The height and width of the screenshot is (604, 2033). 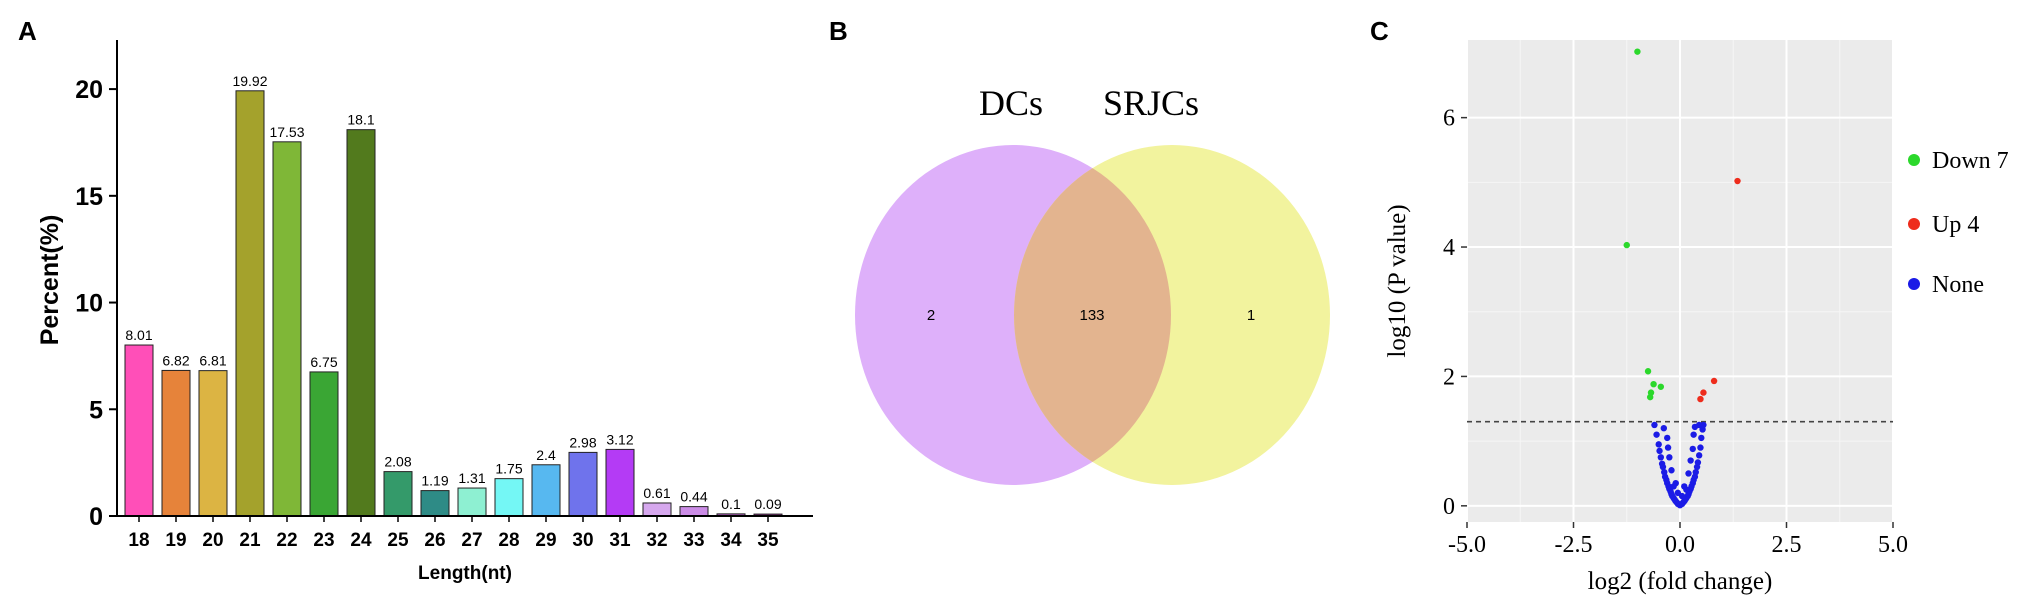 What do you see at coordinates (138, 335) in the screenshot?
I see `bar-value-label-18: 8.01` at bounding box center [138, 335].